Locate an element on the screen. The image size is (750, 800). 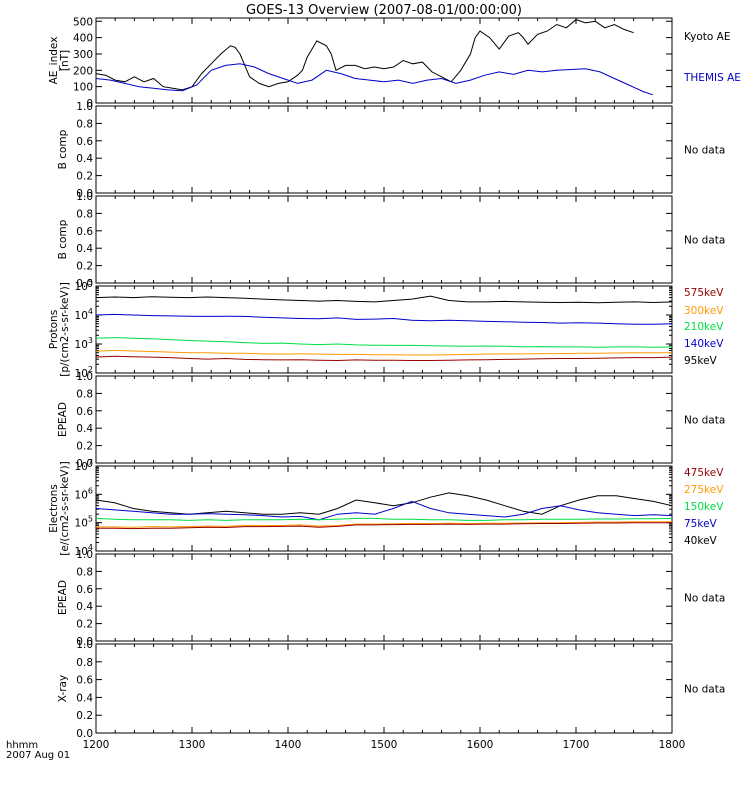
x-tick-label: 1800 is located at coordinates (672, 745).